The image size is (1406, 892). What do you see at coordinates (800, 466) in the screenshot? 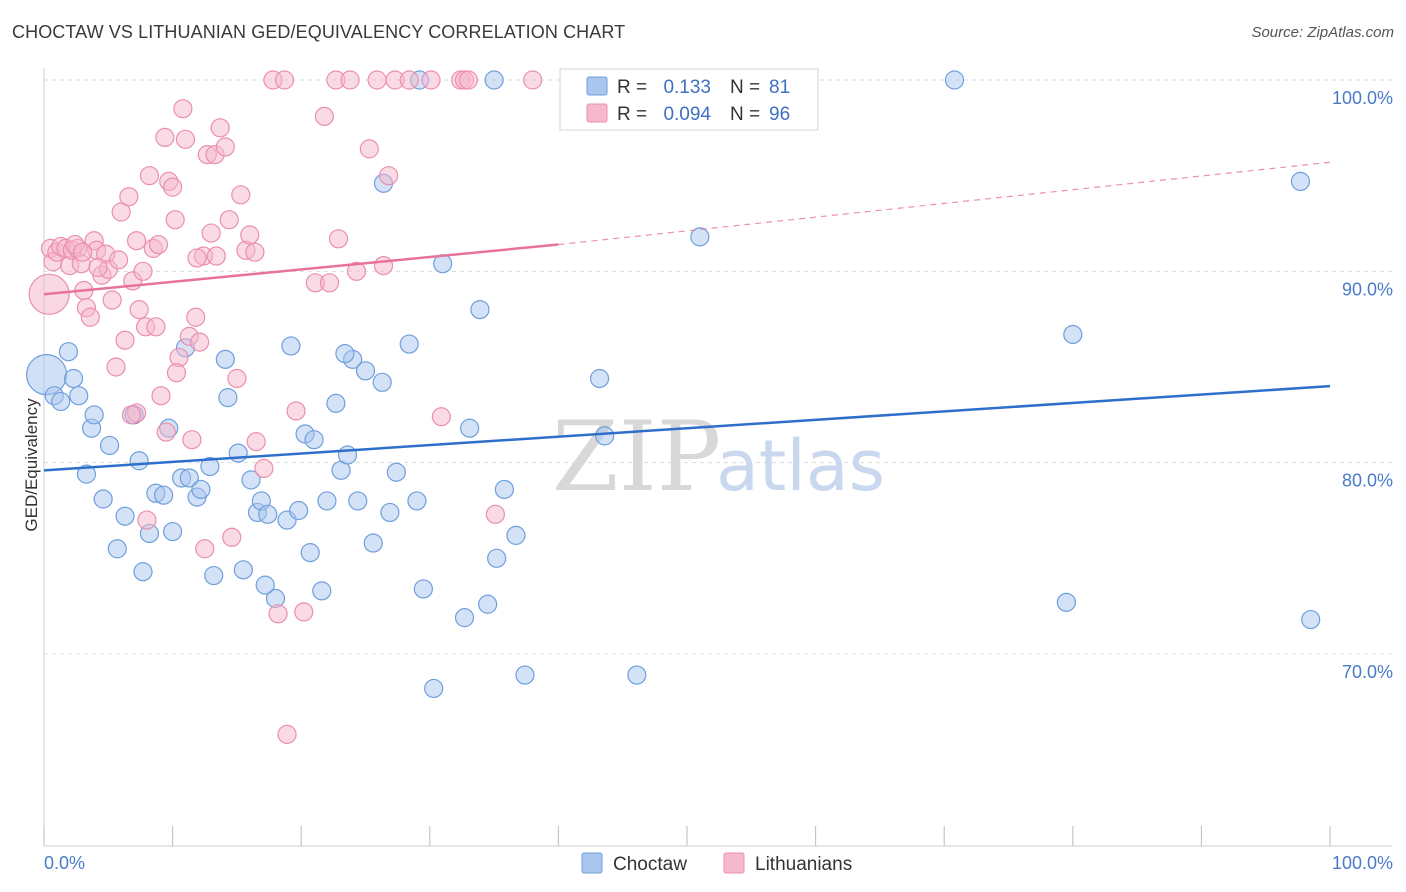
I see `watermark-atlas: atlas` at bounding box center [800, 466].